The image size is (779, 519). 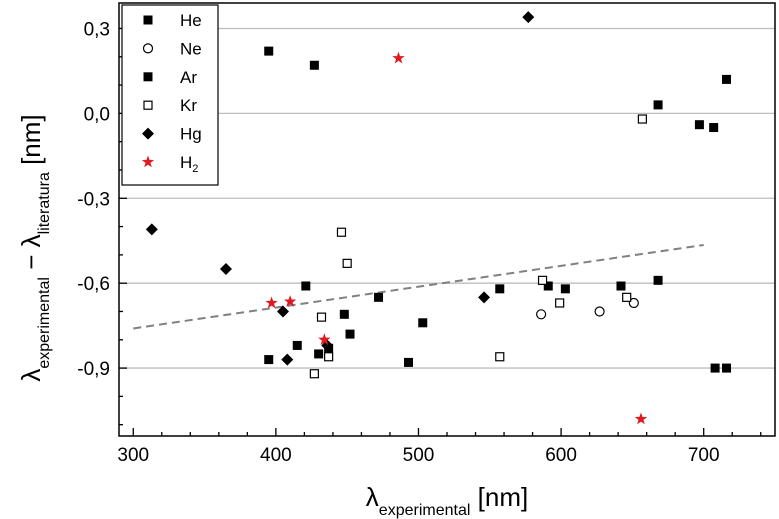 What do you see at coordinates (148, 133) in the screenshot?
I see `legend-marker-hg` at bounding box center [148, 133].